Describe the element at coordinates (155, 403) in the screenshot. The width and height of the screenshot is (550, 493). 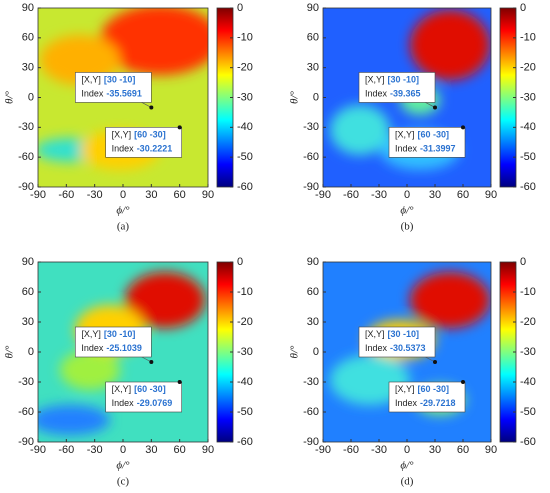
I see `datatip-index-value: -29.0769` at that location.